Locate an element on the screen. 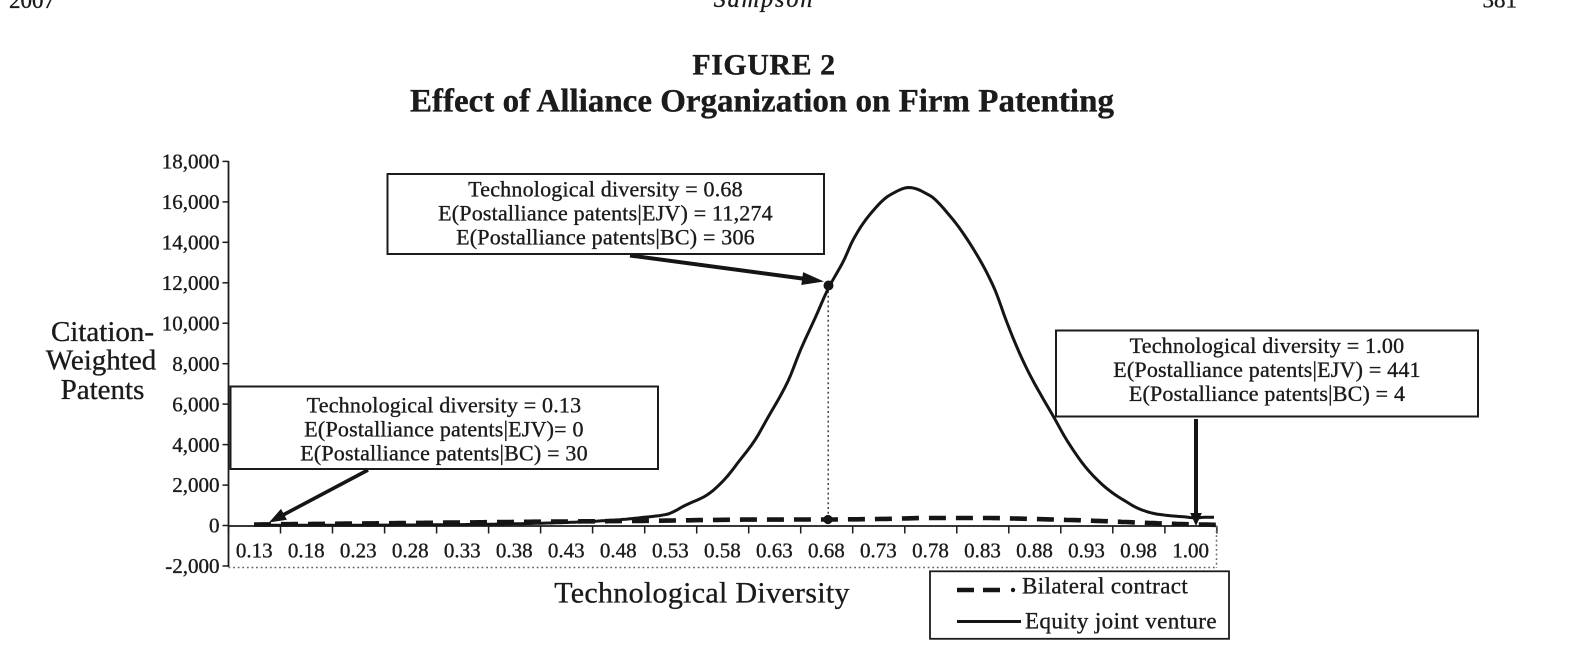 This screenshot has width=1591, height=661. svg-text: 0 is located at coordinates (214, 526).